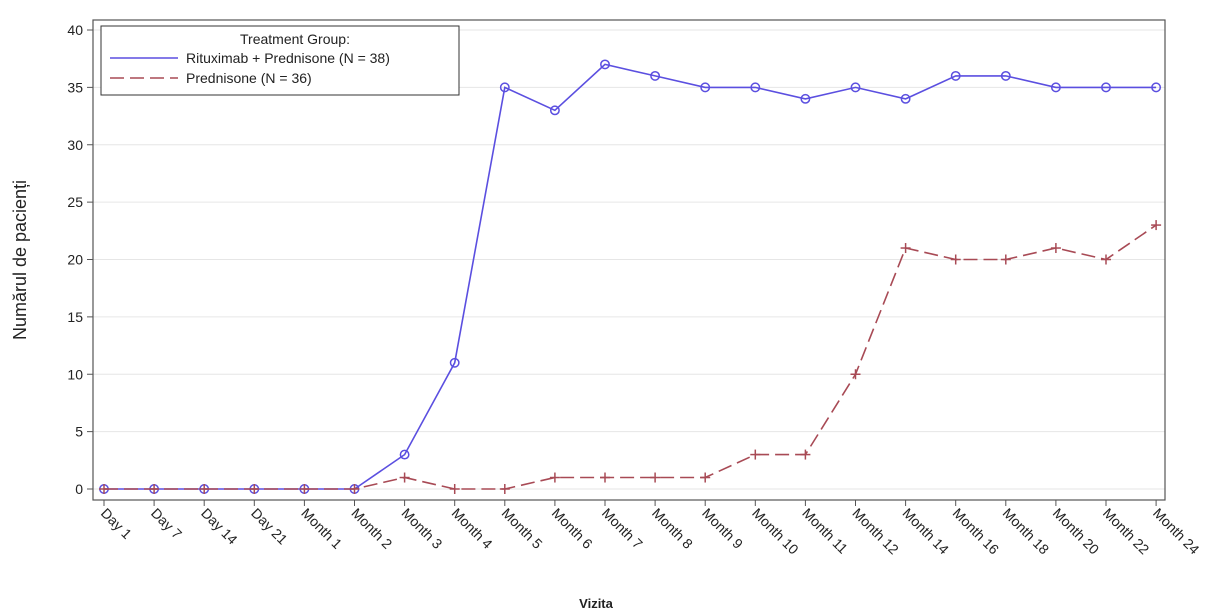 The width and height of the screenshot is (1205, 612). I want to click on y-tick-label: 35, so click(75, 87).